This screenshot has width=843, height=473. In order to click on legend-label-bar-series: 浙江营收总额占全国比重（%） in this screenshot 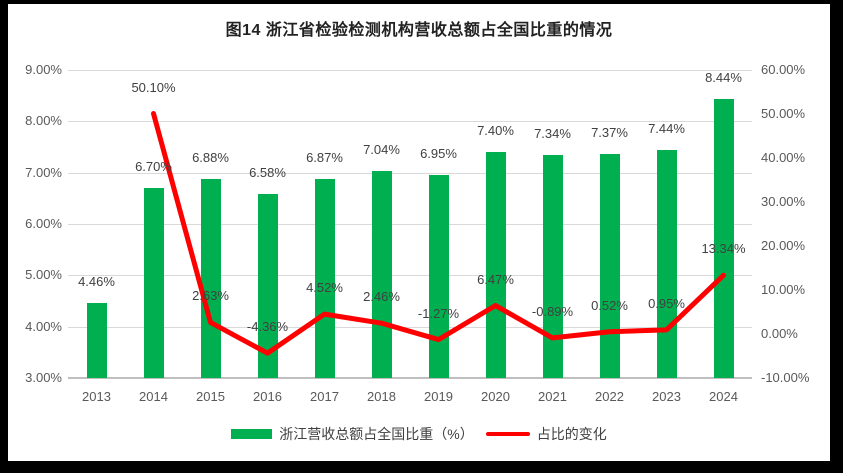, I will do `click(376, 434)`.